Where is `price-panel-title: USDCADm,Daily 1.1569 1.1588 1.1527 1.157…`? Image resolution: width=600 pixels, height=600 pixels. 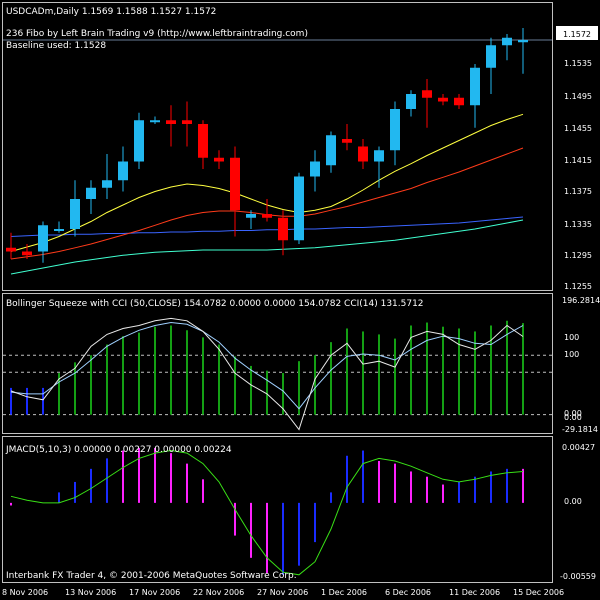 price-panel-title: USDCADm,Daily 1.1569 1.1588 1.1527 1.157… is located at coordinates (111, 12).